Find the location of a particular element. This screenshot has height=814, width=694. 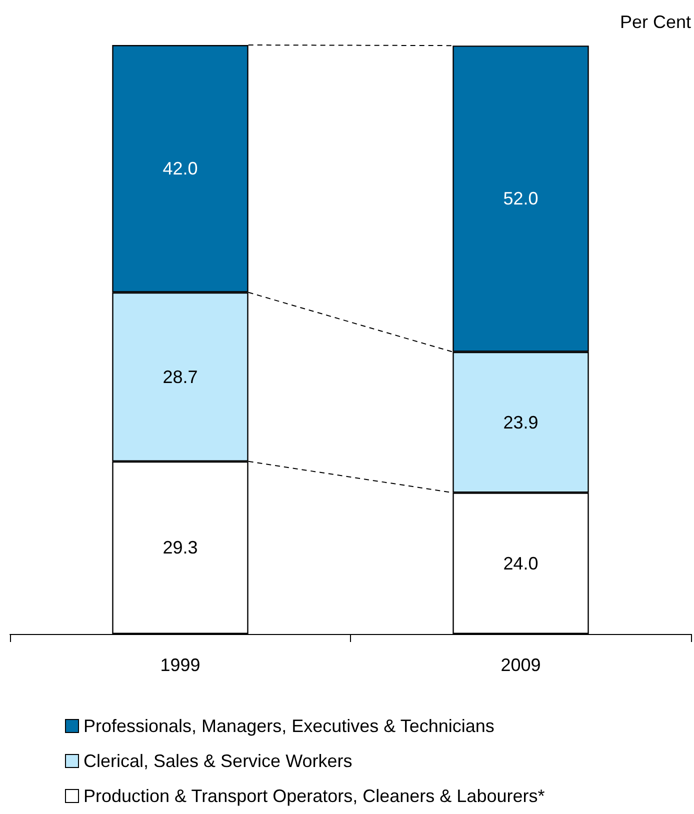

data-label: 23.9 is located at coordinates (520, 422).